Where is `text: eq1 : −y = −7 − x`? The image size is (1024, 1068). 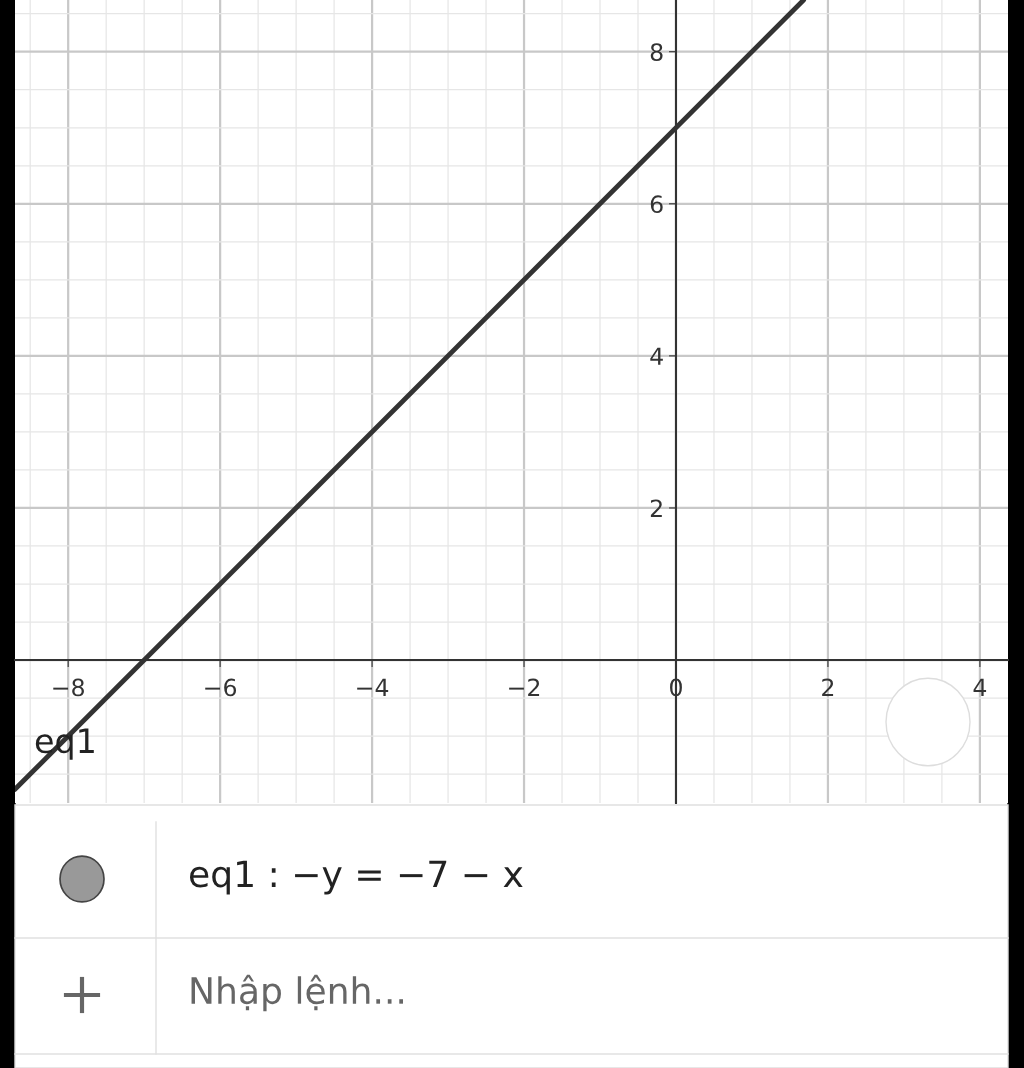 text: eq1 : −y = −7 − x is located at coordinates (356, 877).